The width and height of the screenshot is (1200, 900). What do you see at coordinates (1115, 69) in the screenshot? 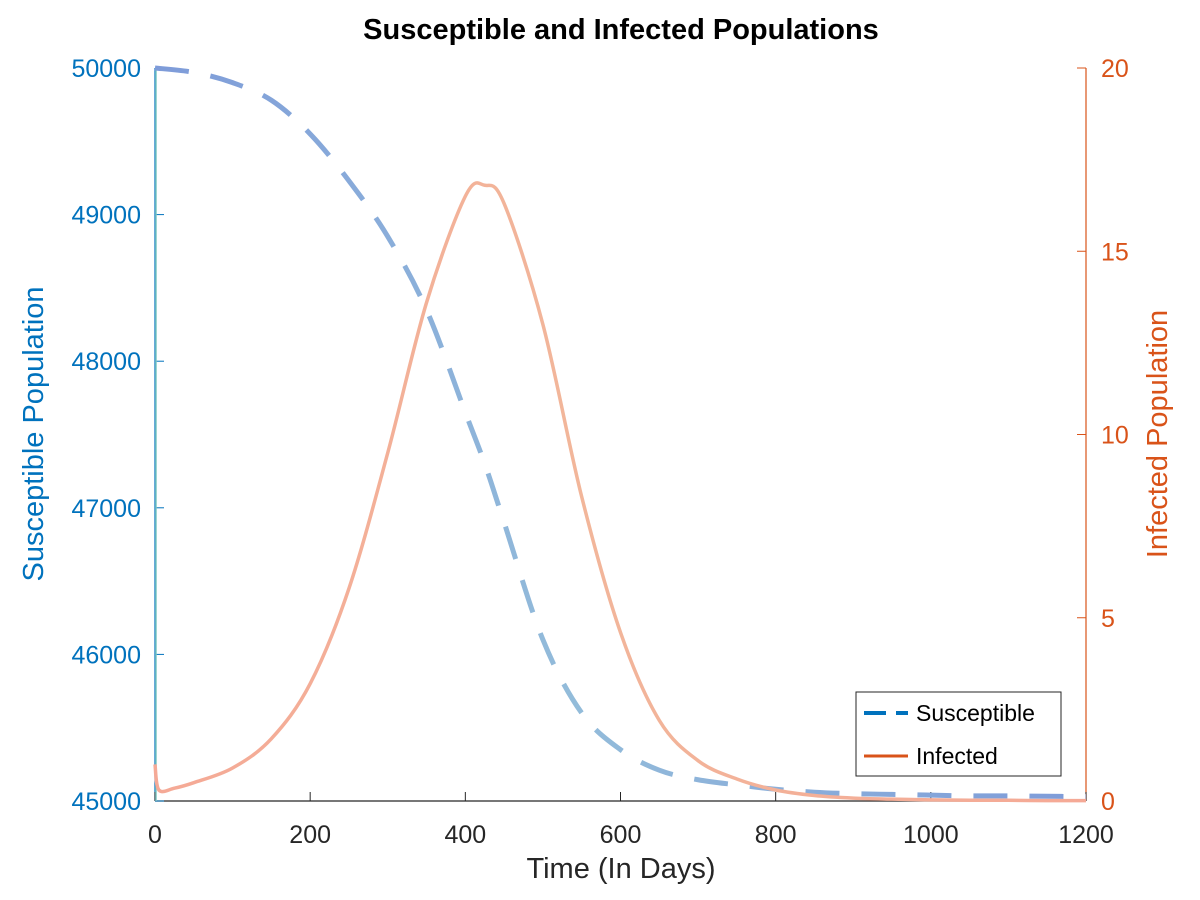
I see `y-right-tick-label: 20` at bounding box center [1115, 69].